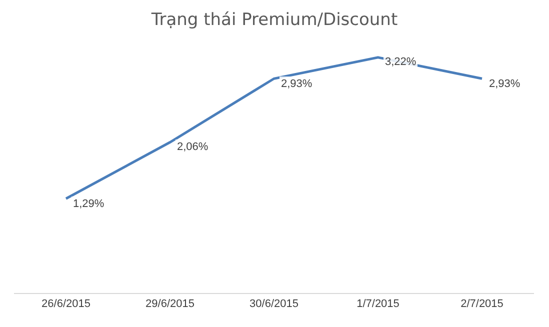 The width and height of the screenshot is (549, 327). I want to click on x-tick-label: 29/6/2015, so click(170, 304).